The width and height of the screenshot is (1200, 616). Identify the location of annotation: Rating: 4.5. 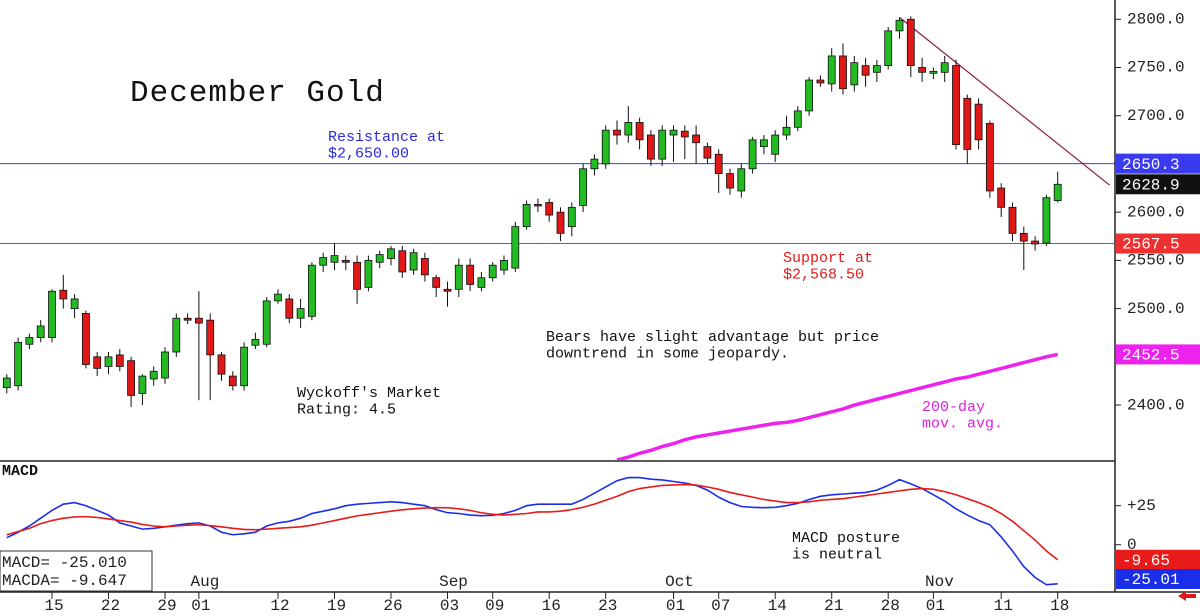
(346, 409).